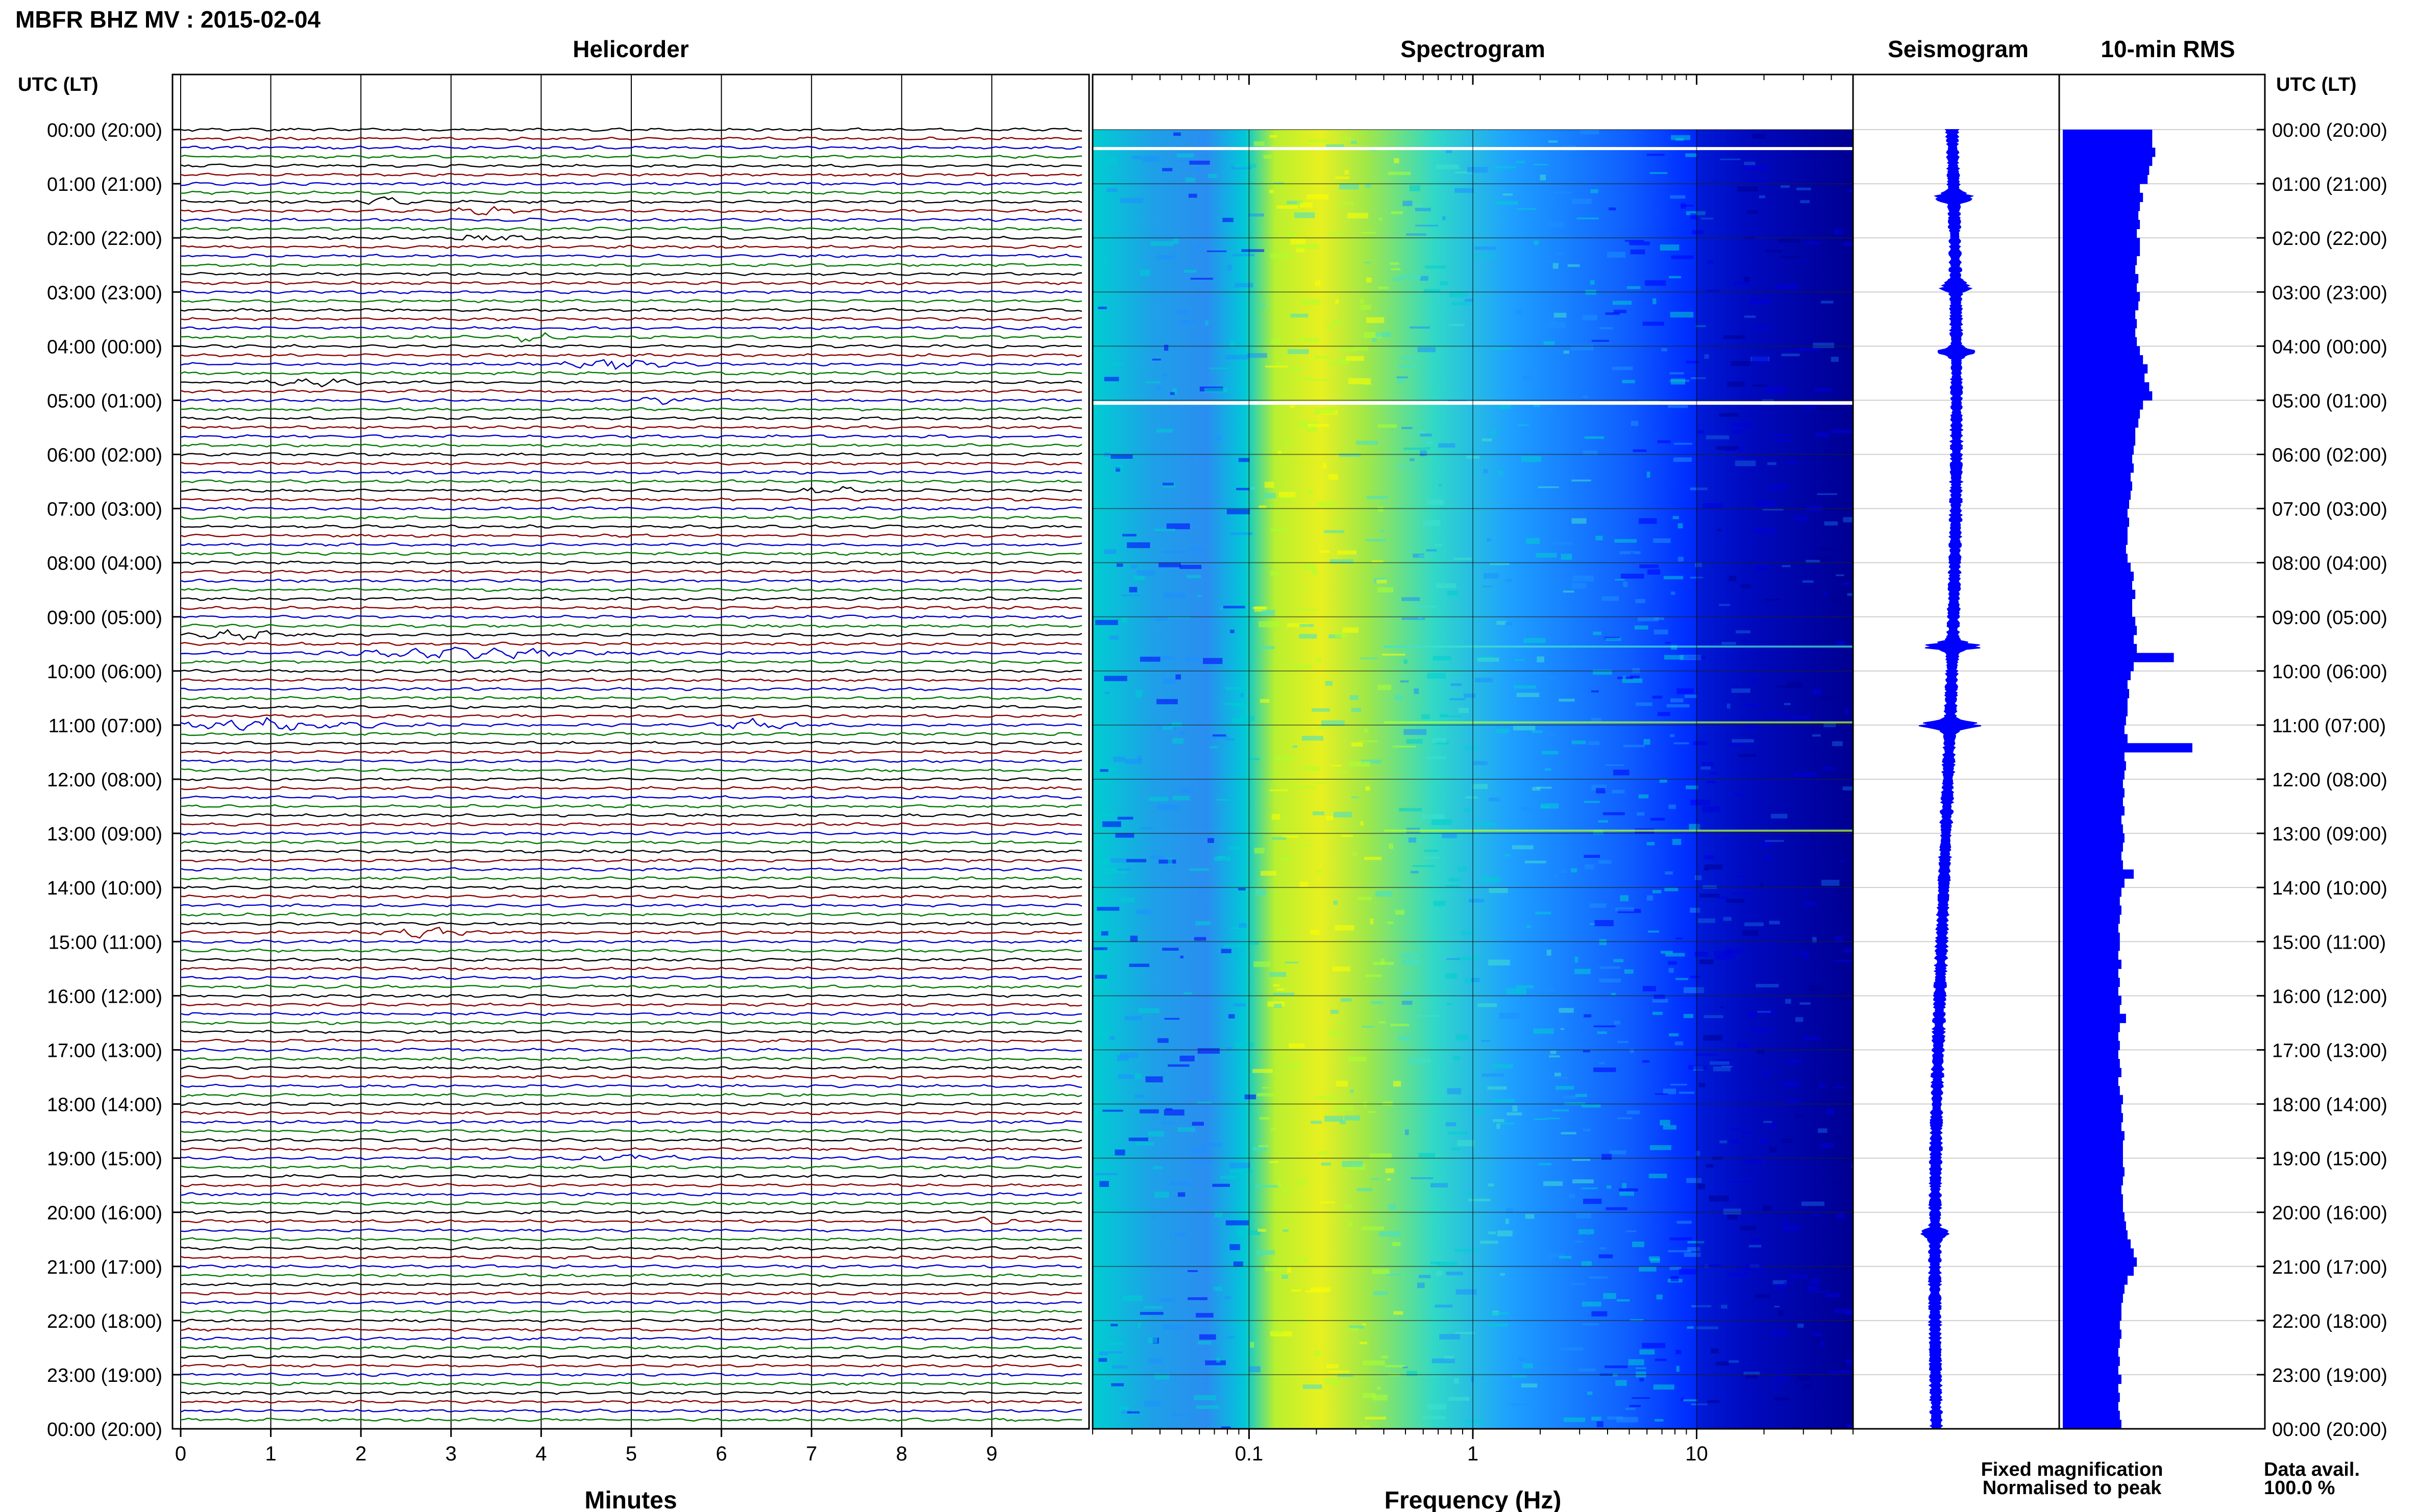  I want to click on time-label-right: 02:00 (22:00), so click(2329, 239).